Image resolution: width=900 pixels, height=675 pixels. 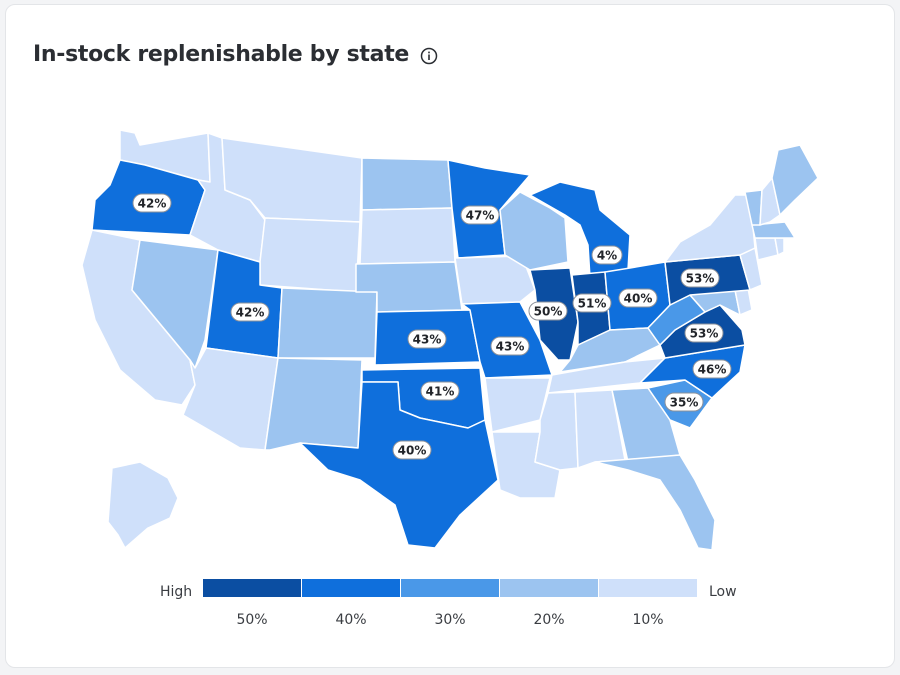 I want to click on state-value-label: 47%, so click(x=480, y=215).